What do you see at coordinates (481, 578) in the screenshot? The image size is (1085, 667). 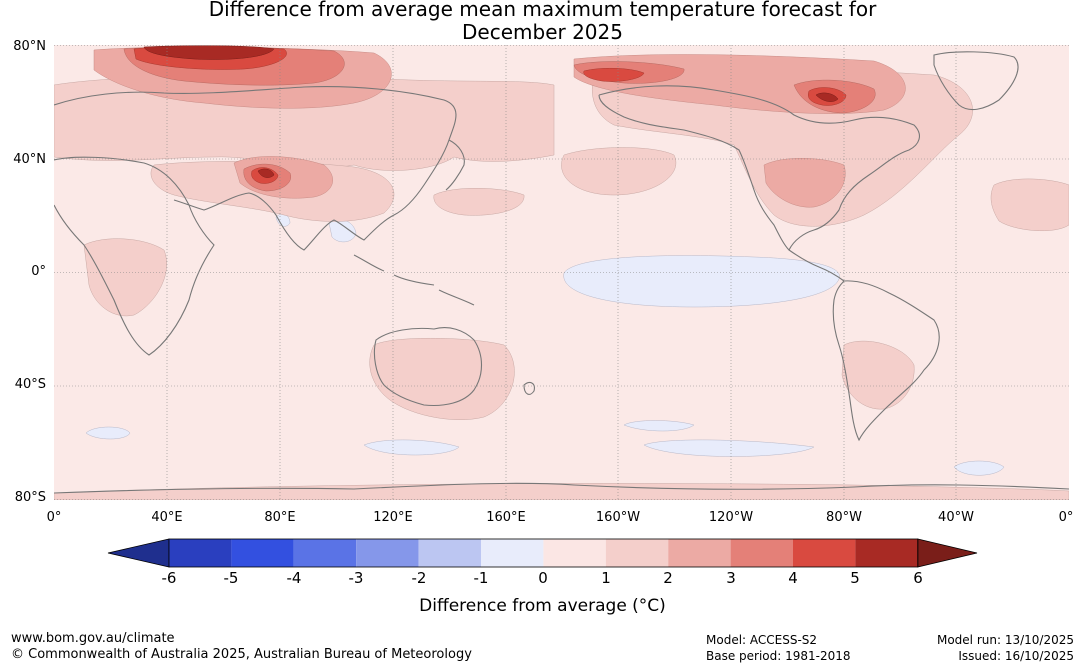 I see `colorbar-tick: -1` at bounding box center [481, 578].